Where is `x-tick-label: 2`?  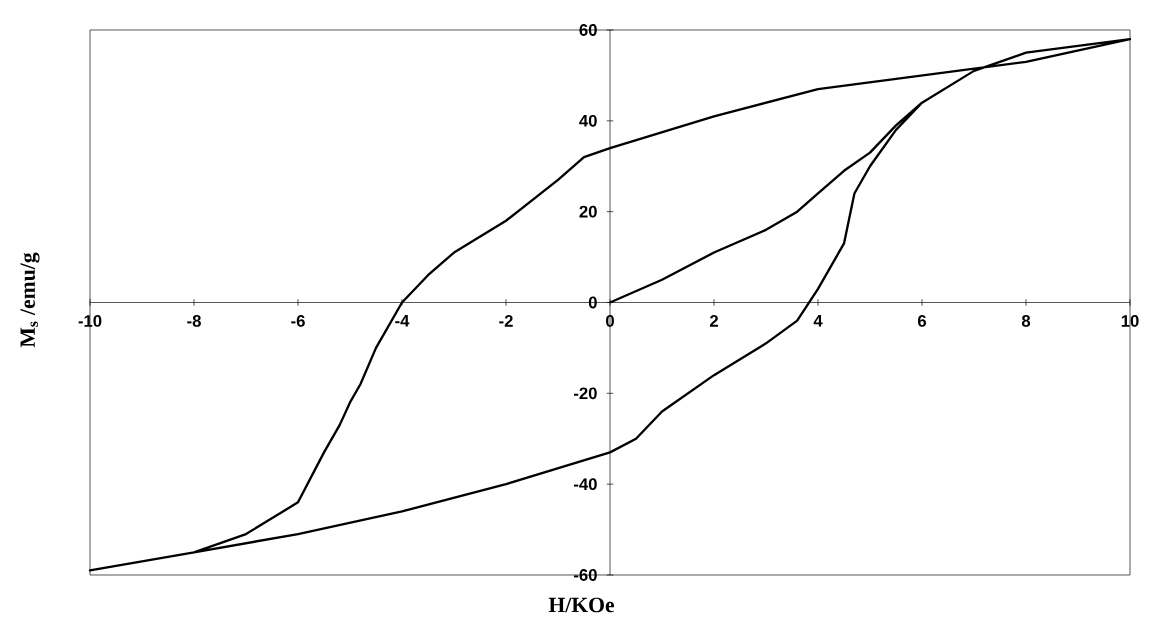 x-tick-label: 2 is located at coordinates (713, 321).